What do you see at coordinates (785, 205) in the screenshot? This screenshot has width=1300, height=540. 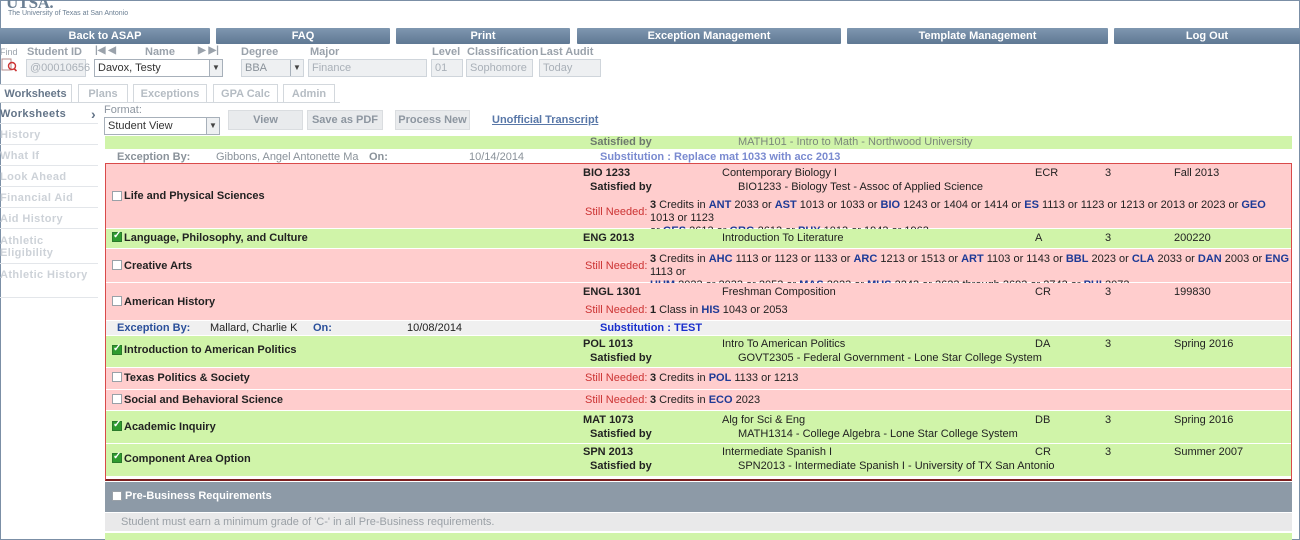 I see `course-subject-link: AST` at bounding box center [785, 205].